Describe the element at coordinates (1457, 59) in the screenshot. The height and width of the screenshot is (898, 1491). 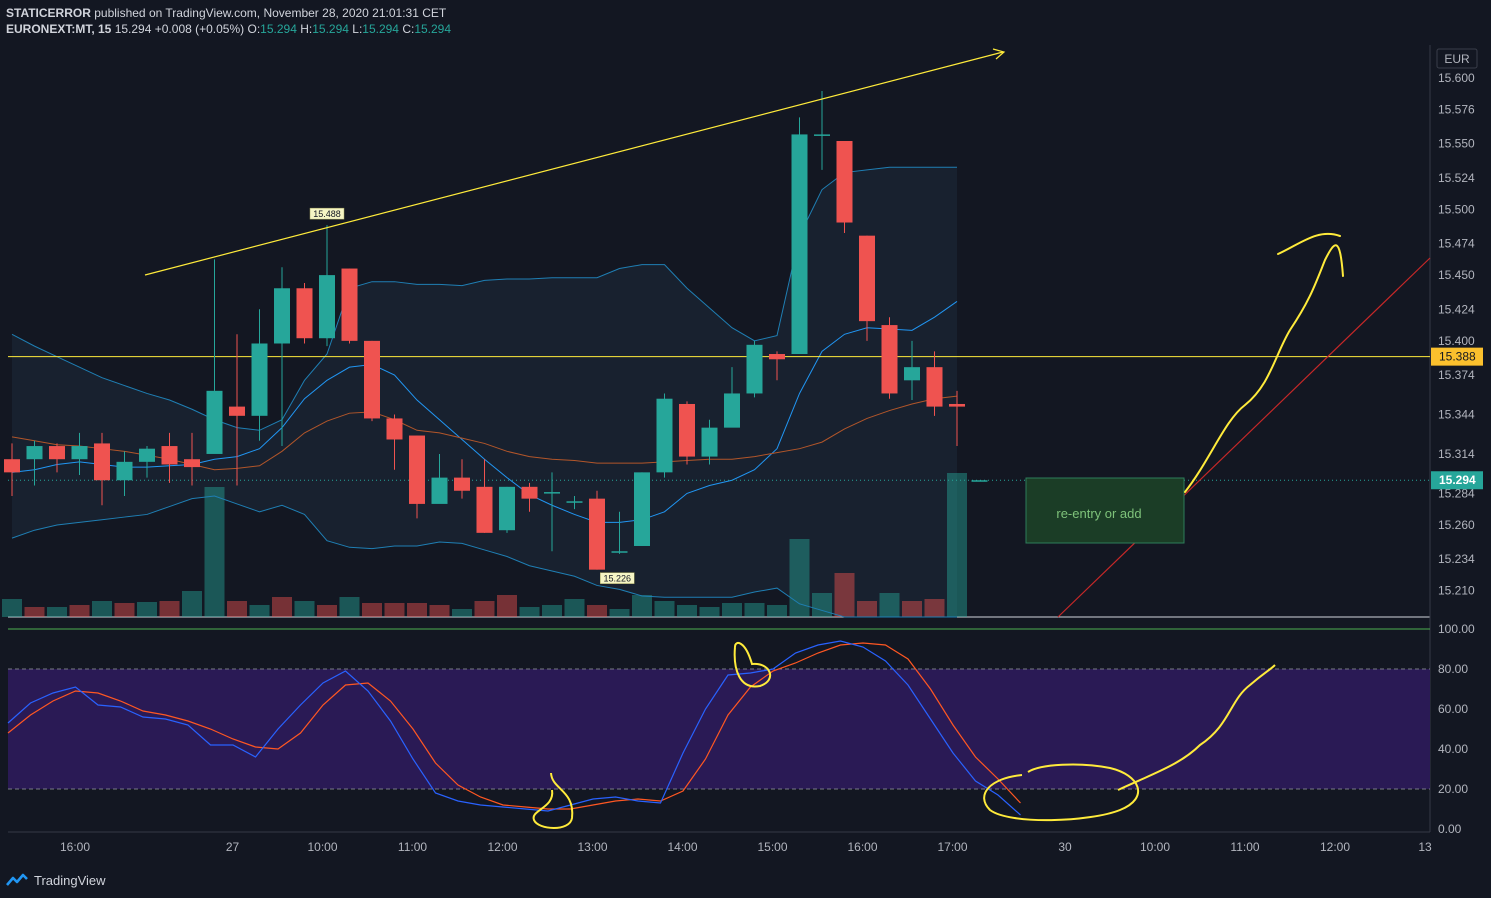
I see `currency-label: EUR` at that location.